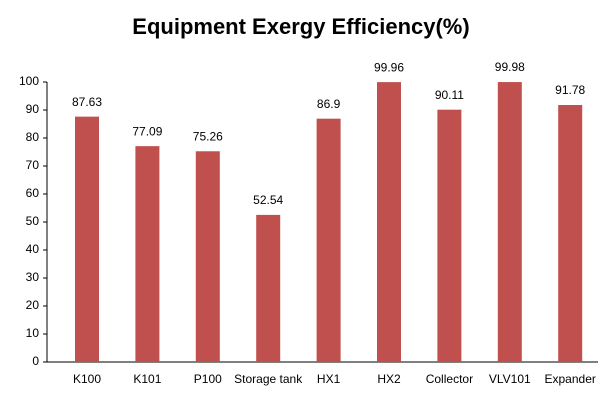 The height and width of the screenshot is (405, 602). What do you see at coordinates (449, 95) in the screenshot?
I see `data-label: 90.11` at bounding box center [449, 95].